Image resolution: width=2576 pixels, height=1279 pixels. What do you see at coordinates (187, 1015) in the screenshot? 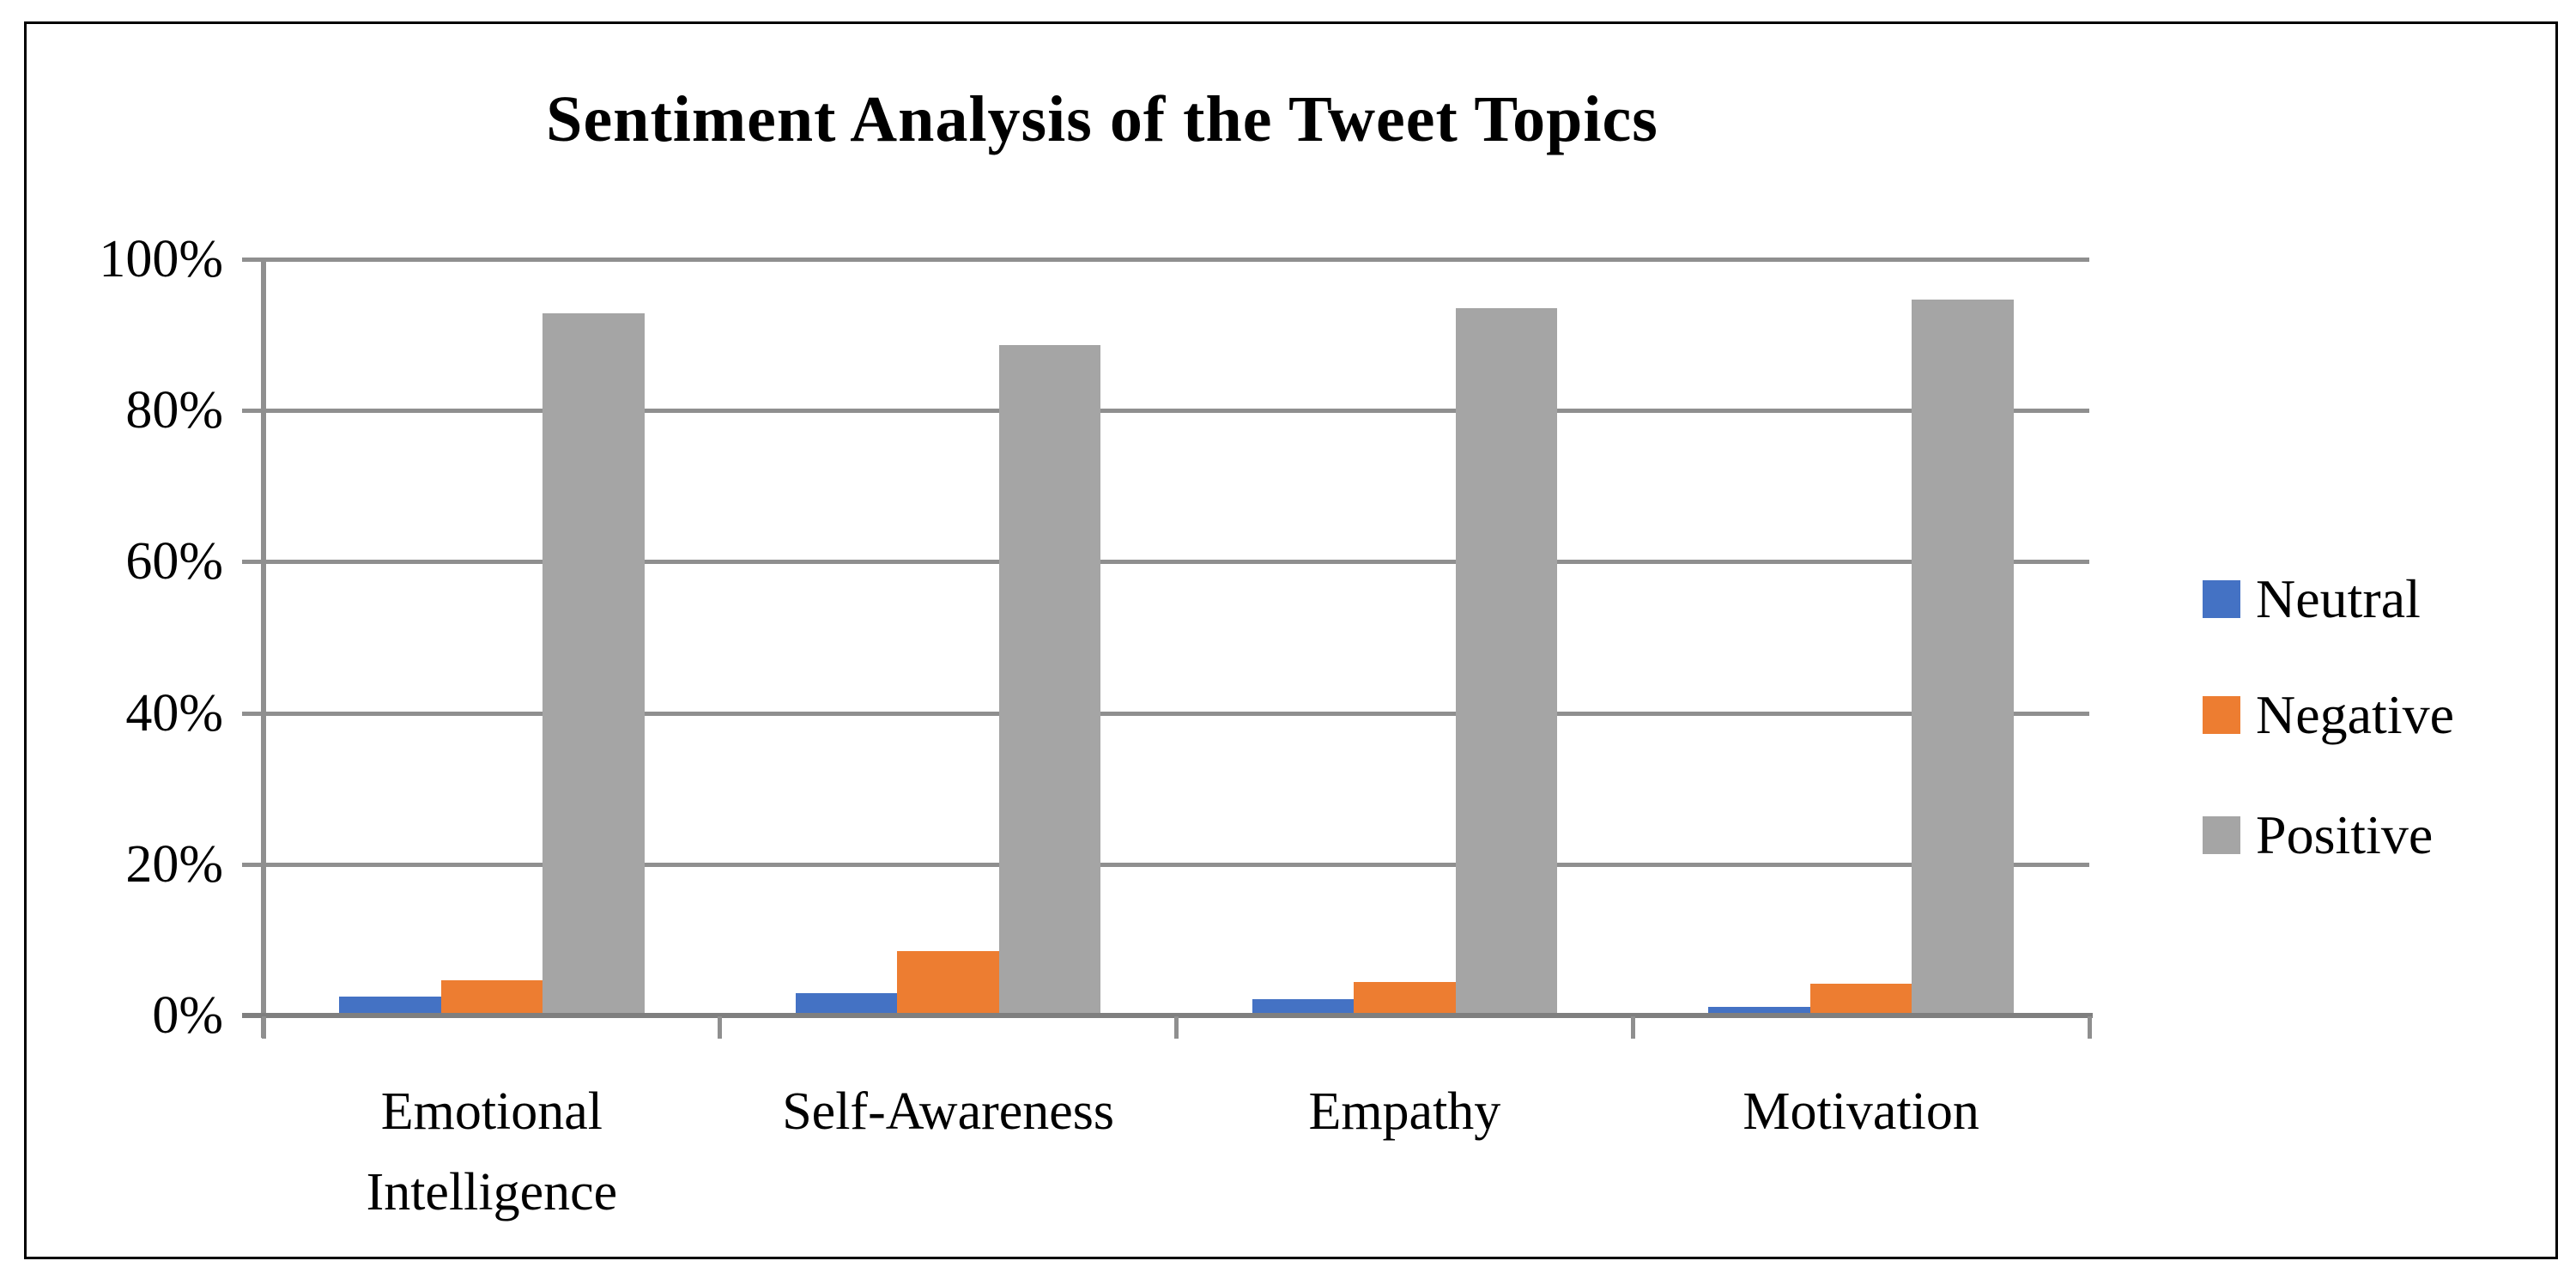
I see `y-axis-label-0: 0%` at bounding box center [187, 1015].